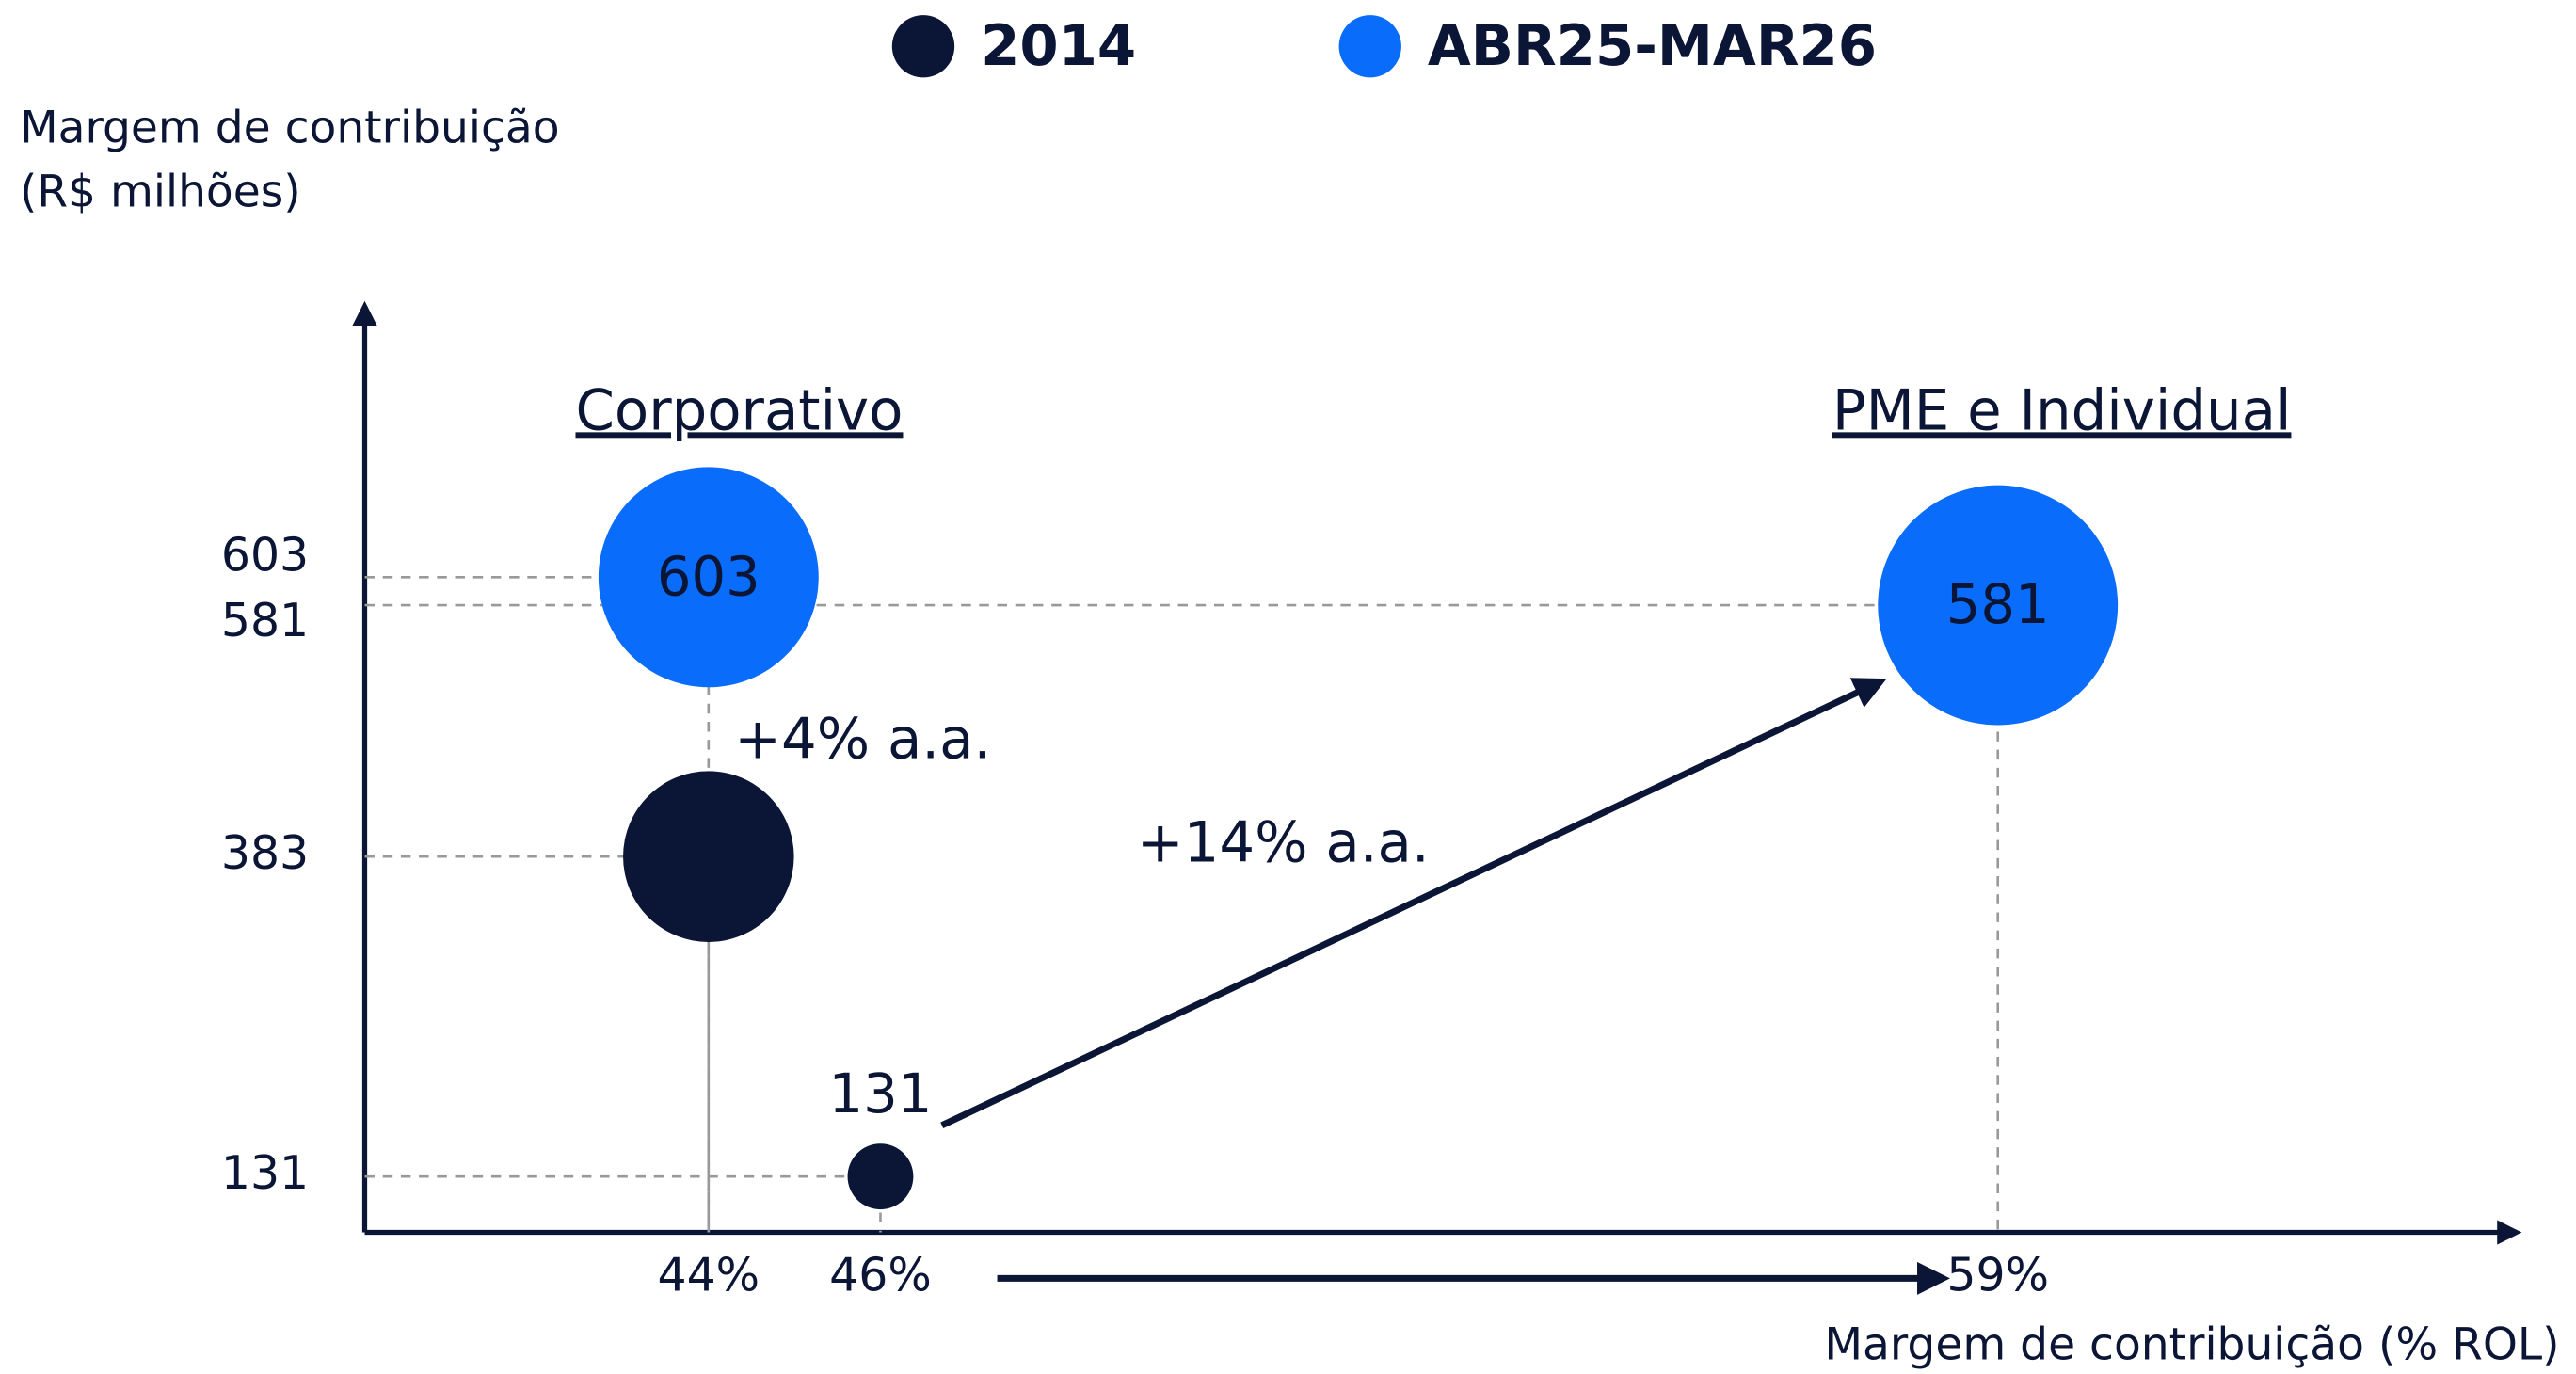  I want to click on data-label: 383, so click(708, 855).